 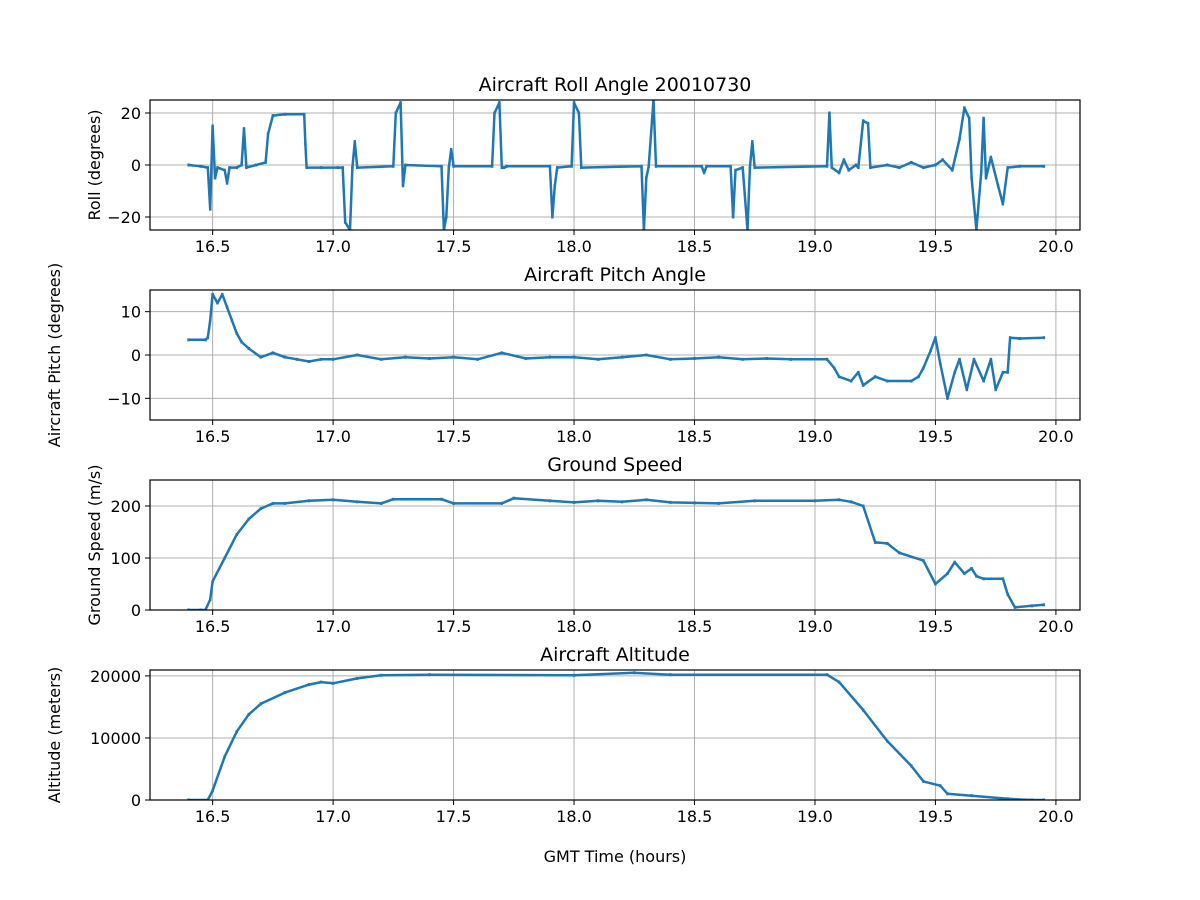 What do you see at coordinates (454, 626) in the screenshot?
I see `x-tick-label: 17.5` at bounding box center [454, 626].